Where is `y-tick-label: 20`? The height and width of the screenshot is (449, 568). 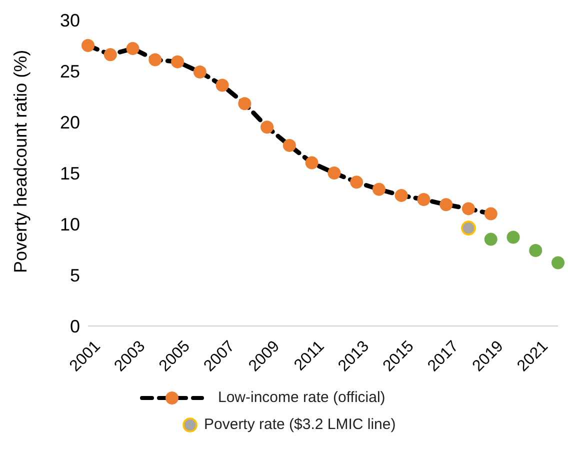
y-tick-label: 20 is located at coordinates (70, 122).